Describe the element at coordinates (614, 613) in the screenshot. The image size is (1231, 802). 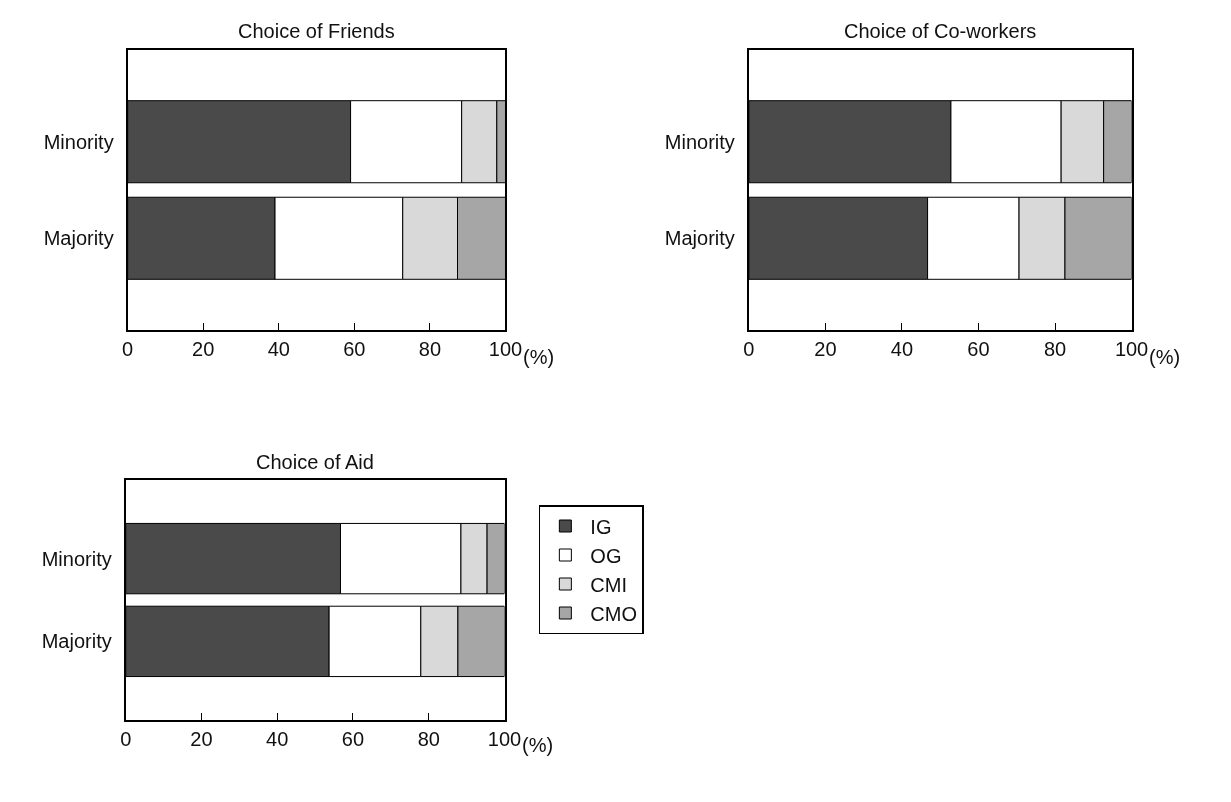
I see `legend-label: CMO` at that location.